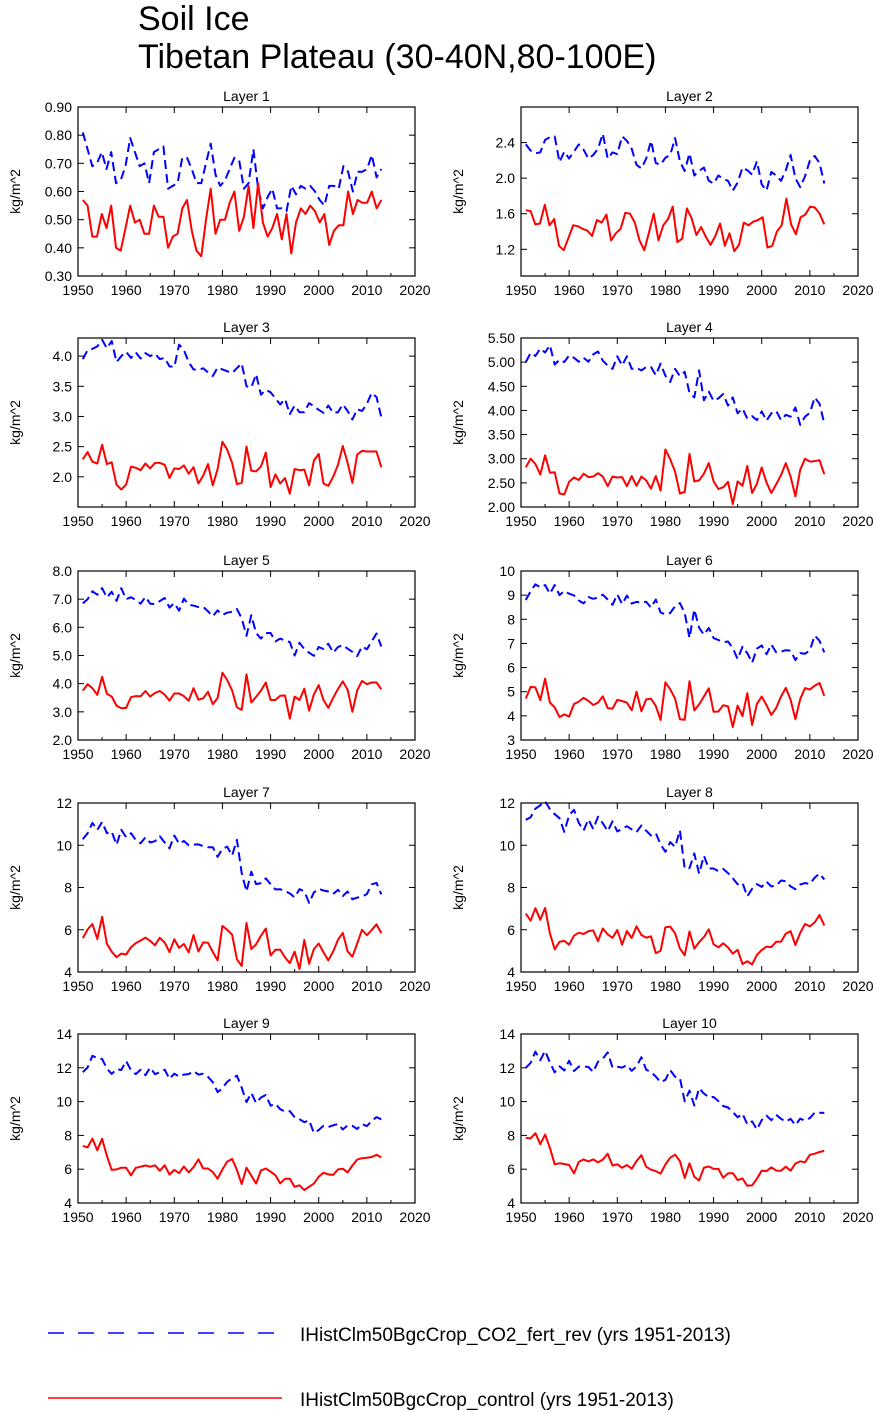  Describe the element at coordinates (63, 656) in the screenshot. I see `y-tick-label: 5.0` at that location.